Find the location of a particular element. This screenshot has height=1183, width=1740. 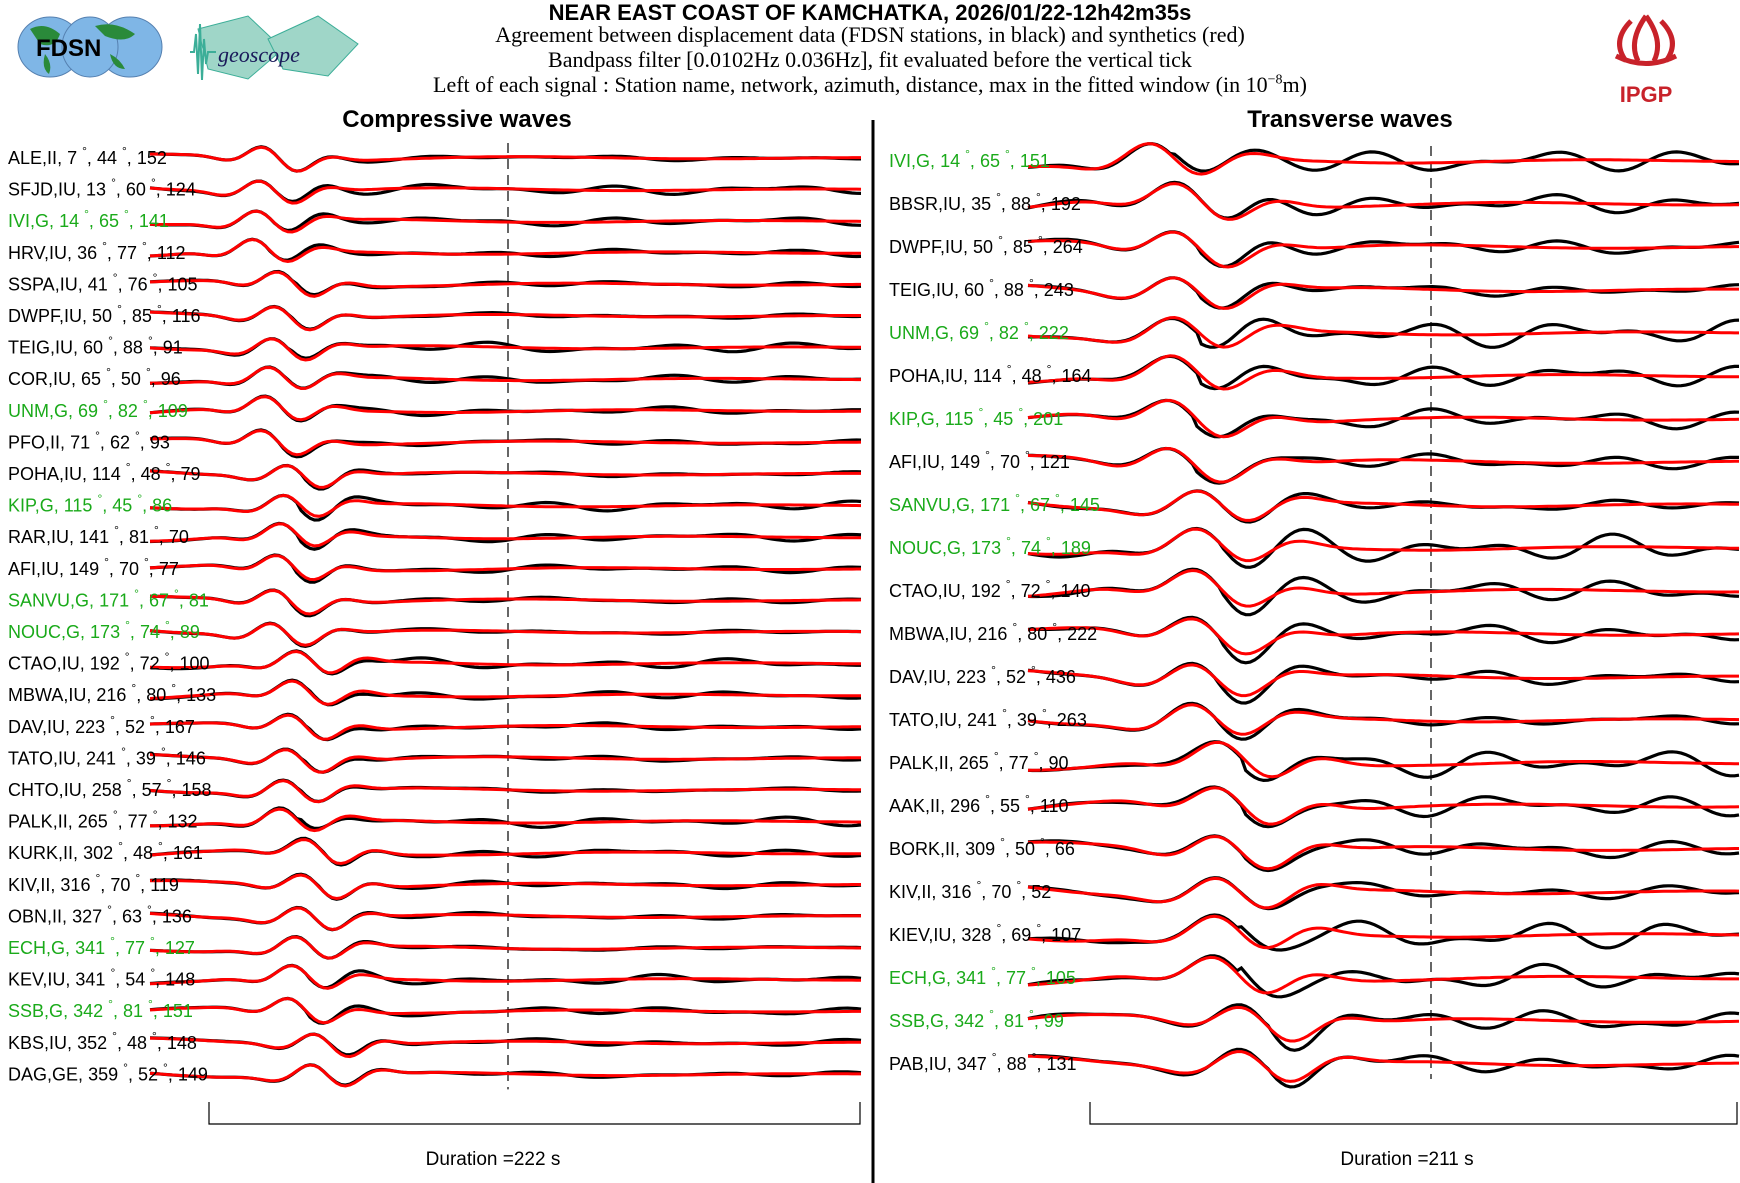

distance: 44 is located at coordinates (107, 158).